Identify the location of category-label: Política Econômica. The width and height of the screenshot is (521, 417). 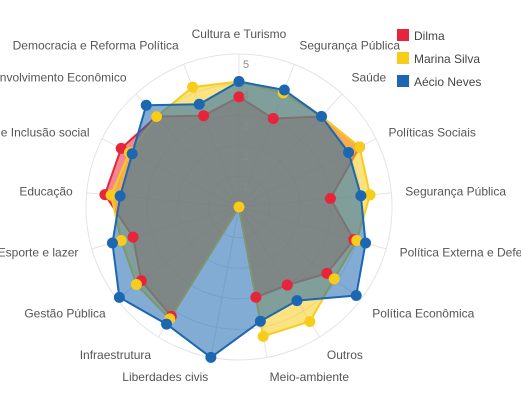
(423, 314).